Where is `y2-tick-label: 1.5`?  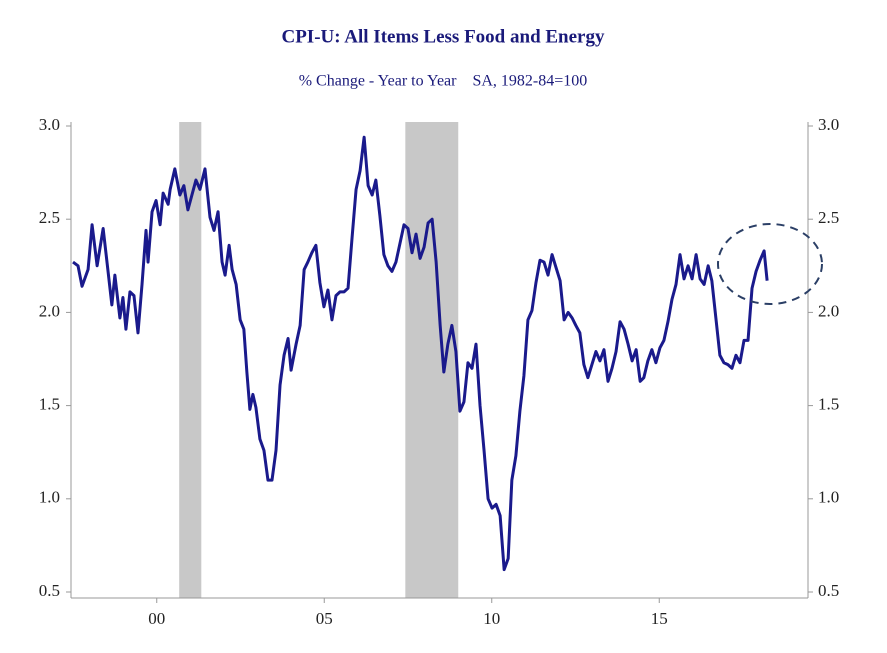 y2-tick-label: 1.5 is located at coordinates (828, 404).